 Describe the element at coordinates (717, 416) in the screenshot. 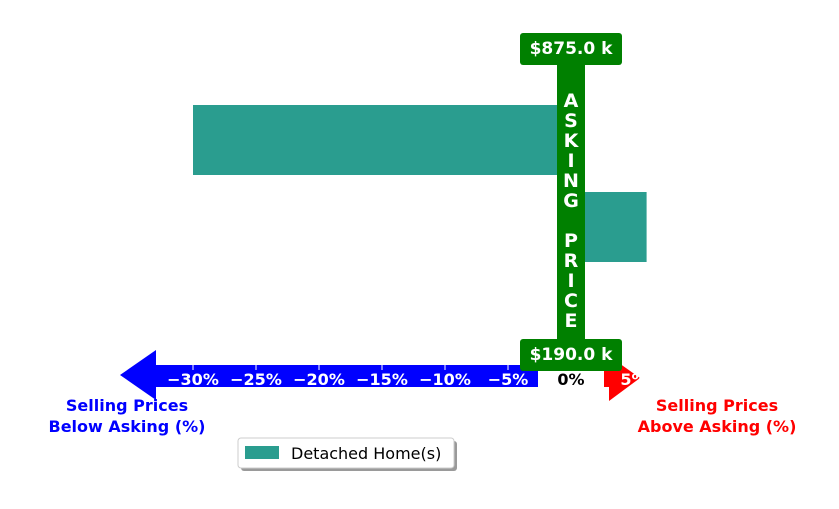

I see `above-asking-label: Selling Prices Above Asking (%)` at that location.